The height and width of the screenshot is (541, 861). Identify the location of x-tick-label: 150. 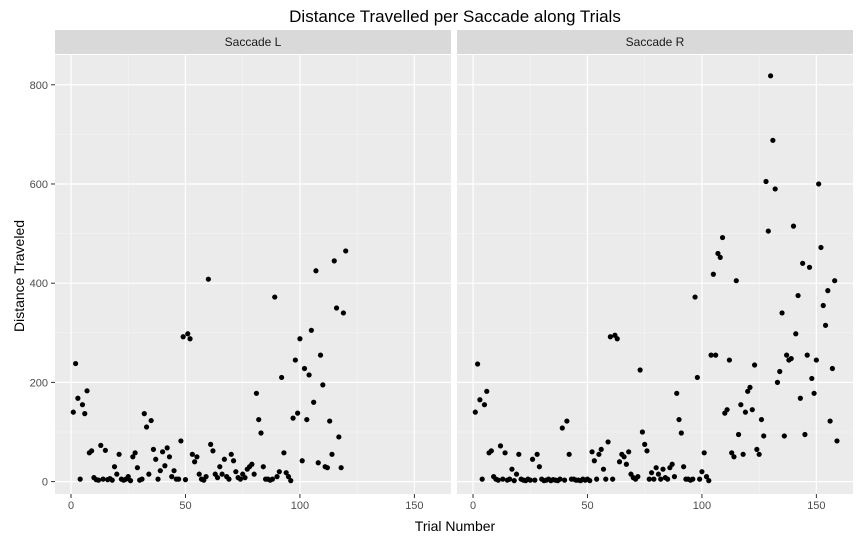
(816, 506).